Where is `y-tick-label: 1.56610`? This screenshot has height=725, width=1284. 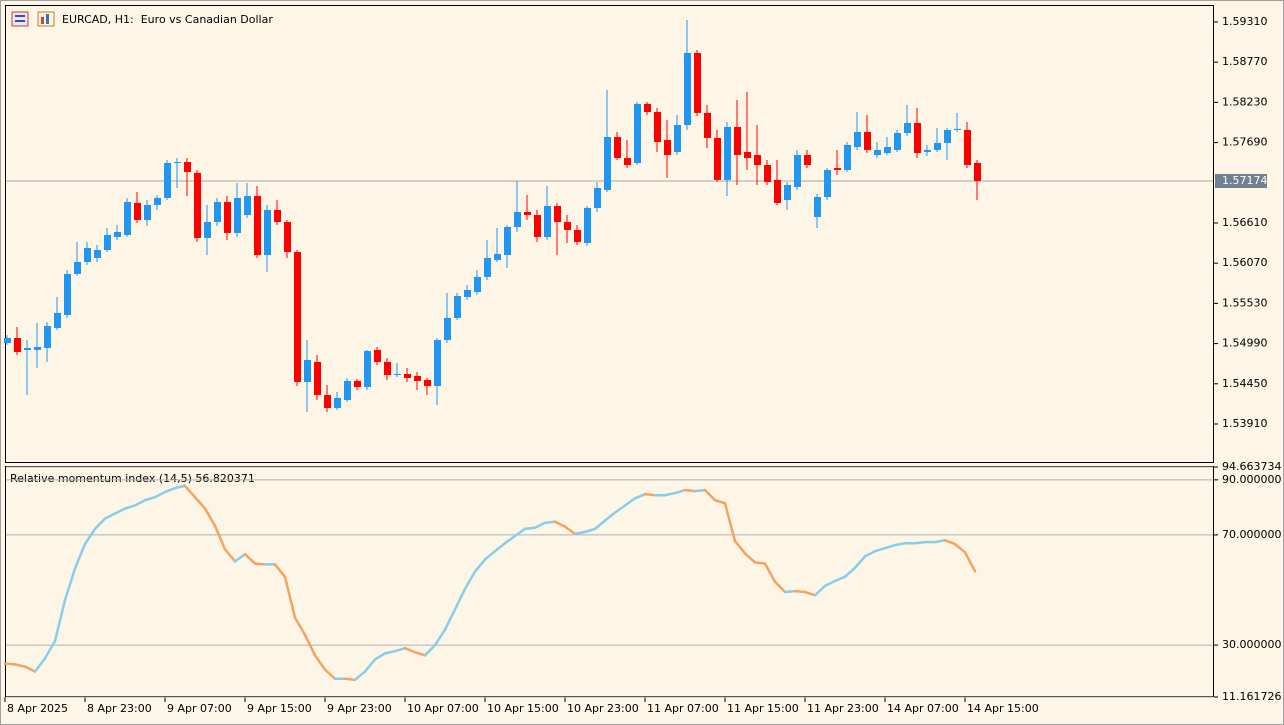
y-tick-label: 1.56610 is located at coordinates (1245, 222).